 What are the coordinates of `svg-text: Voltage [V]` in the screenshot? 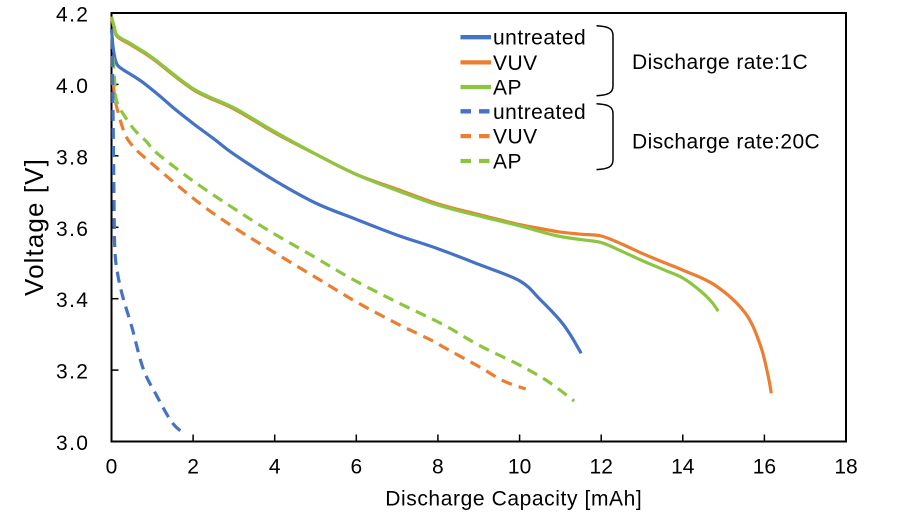 It's located at (34, 227).